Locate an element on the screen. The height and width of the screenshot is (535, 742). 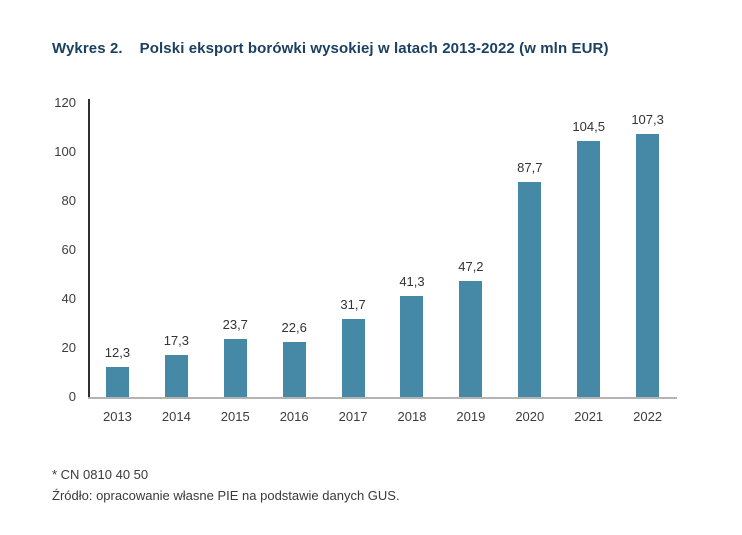
bar-value-label: 87,7 is located at coordinates (530, 168).